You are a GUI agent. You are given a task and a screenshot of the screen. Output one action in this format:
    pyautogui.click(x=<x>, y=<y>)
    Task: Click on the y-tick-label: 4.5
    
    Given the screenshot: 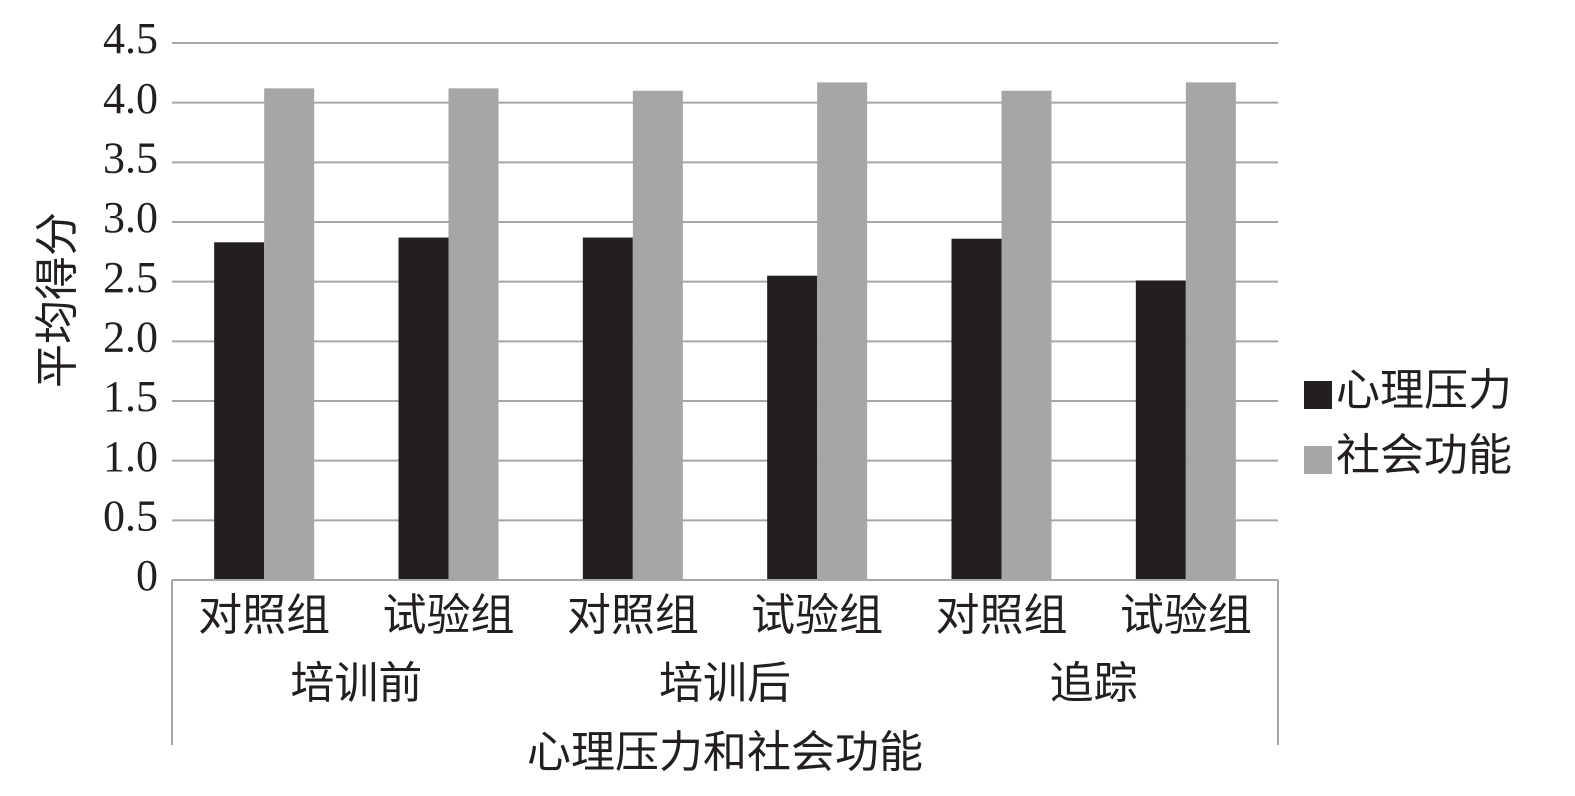 What is the action you would take?
    pyautogui.click(x=130, y=38)
    